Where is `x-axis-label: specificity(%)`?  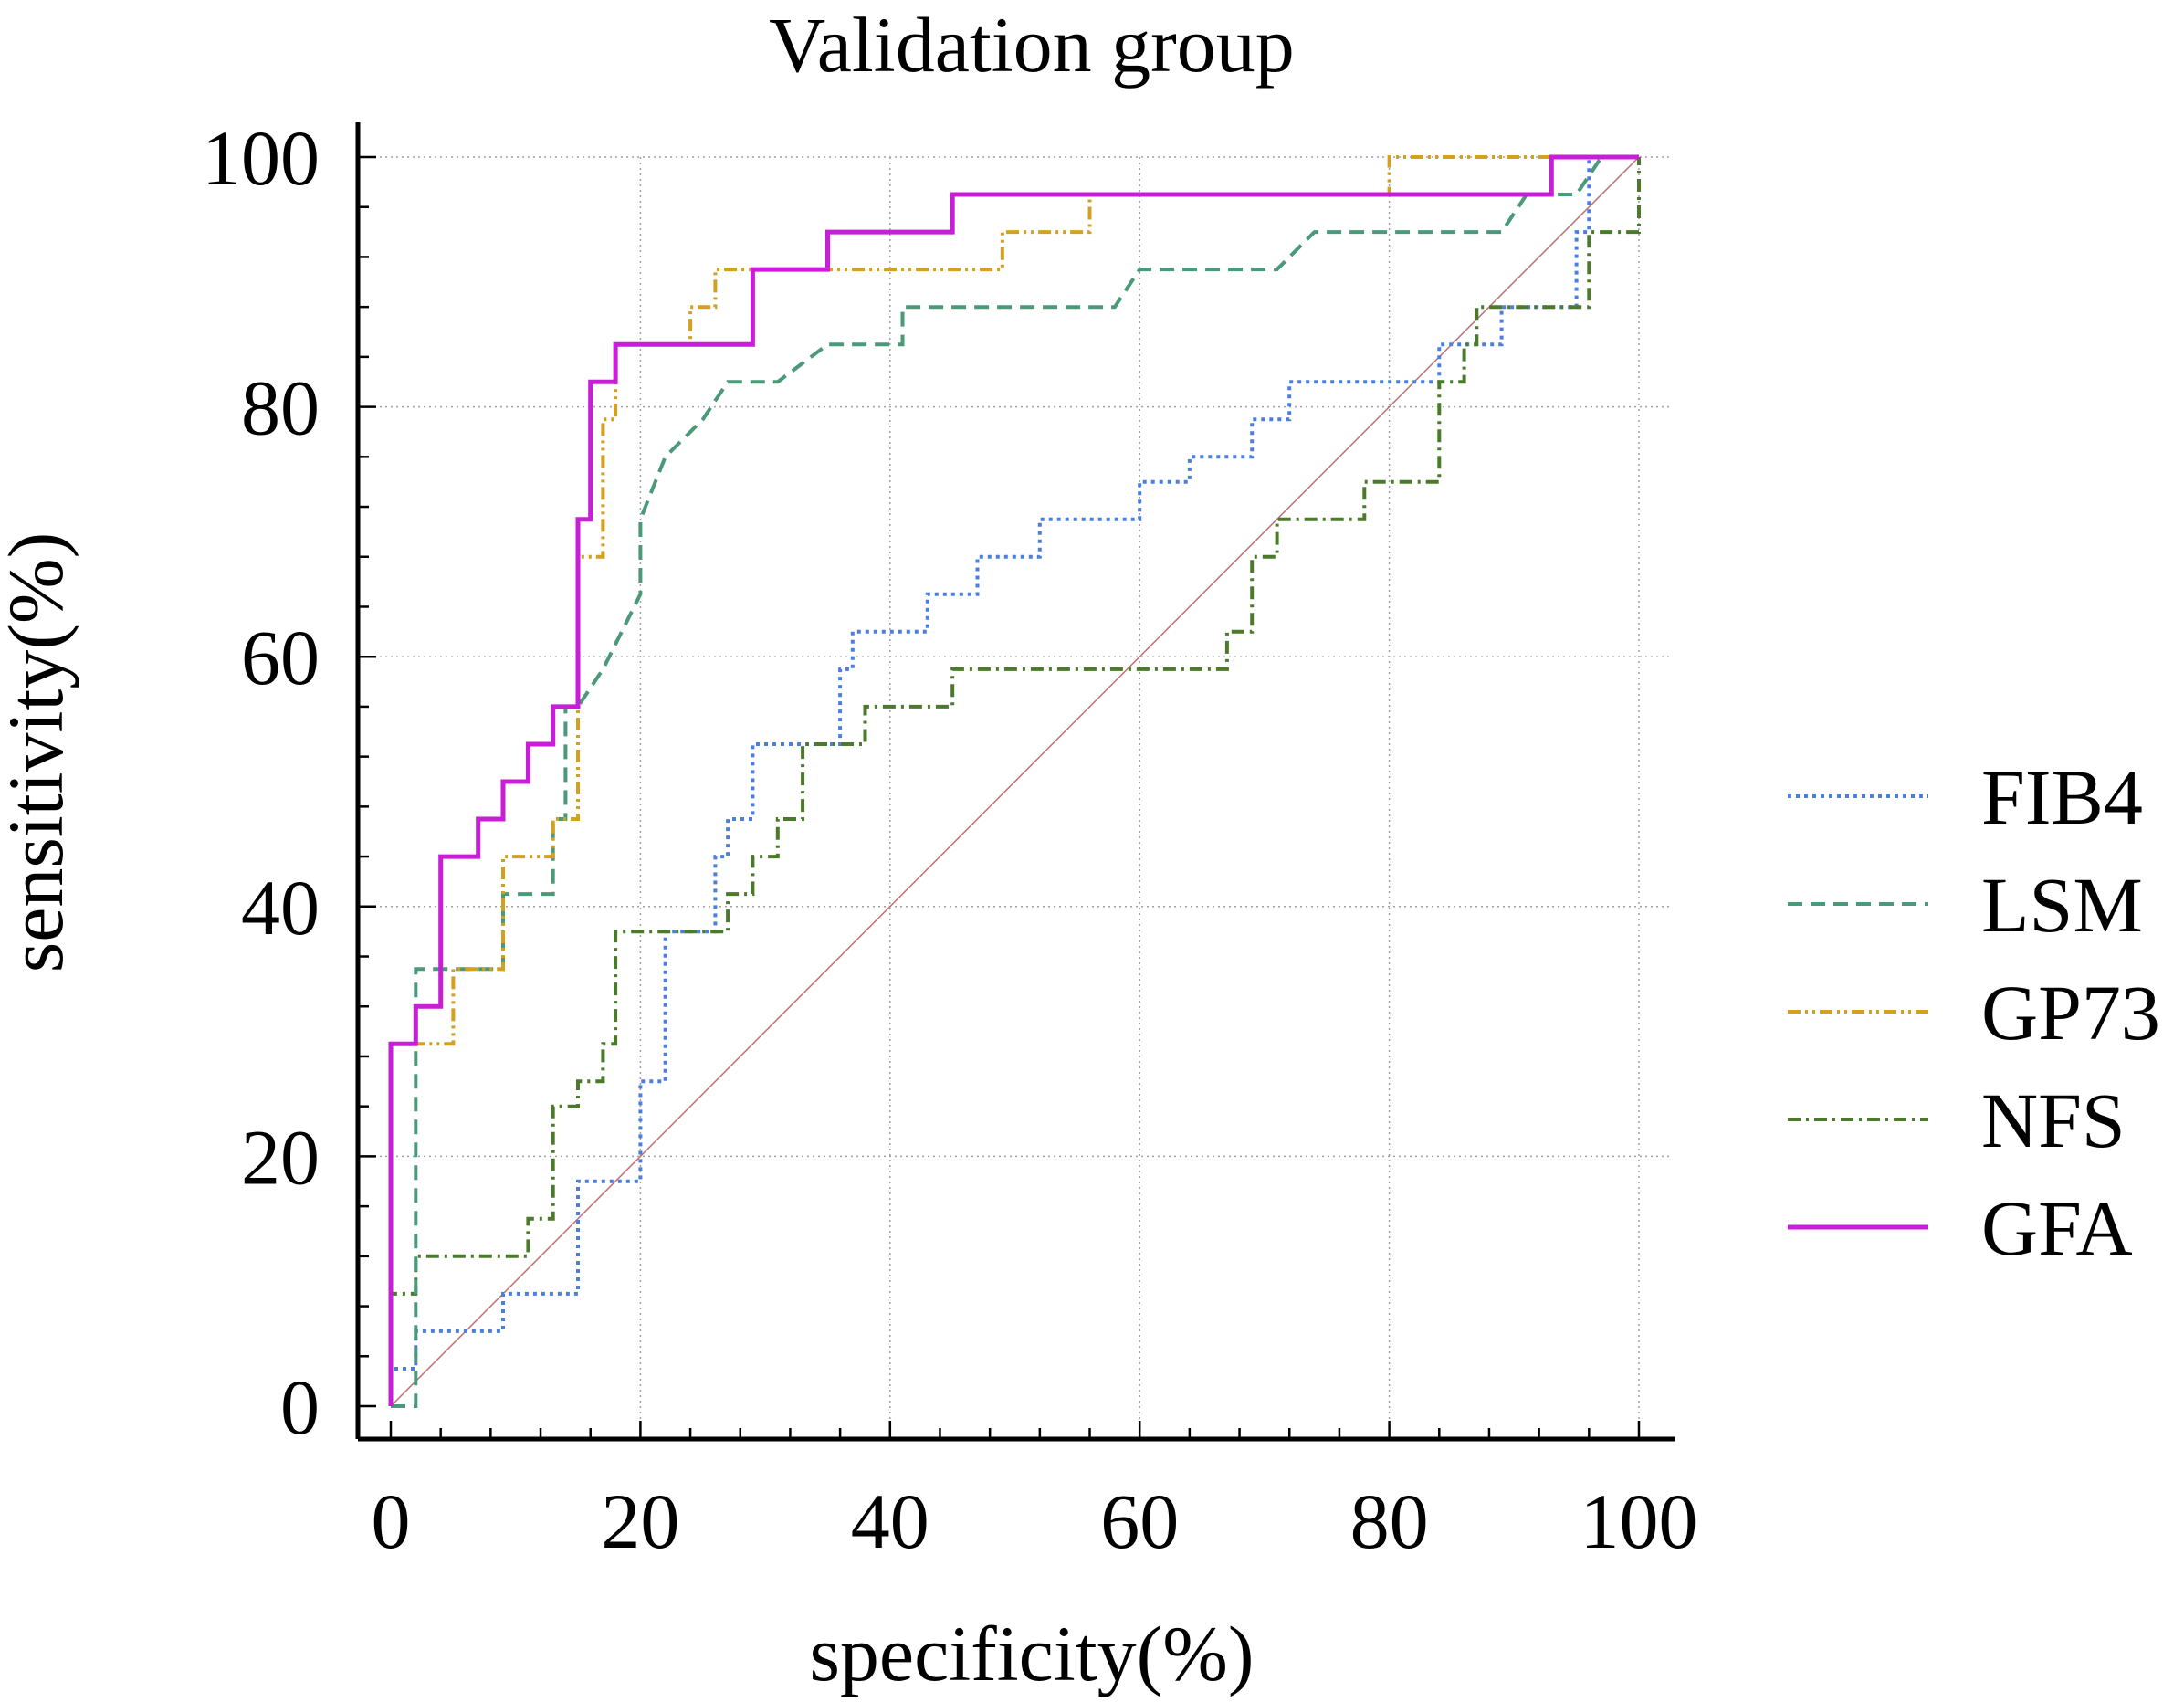 x-axis-label: specificity(%) is located at coordinates (1031, 1653).